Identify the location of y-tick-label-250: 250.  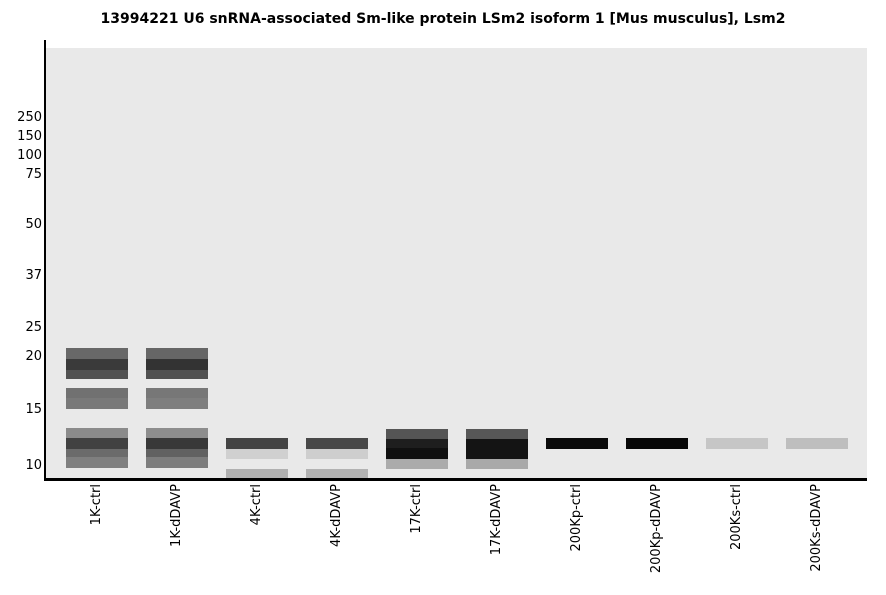
(29, 117).